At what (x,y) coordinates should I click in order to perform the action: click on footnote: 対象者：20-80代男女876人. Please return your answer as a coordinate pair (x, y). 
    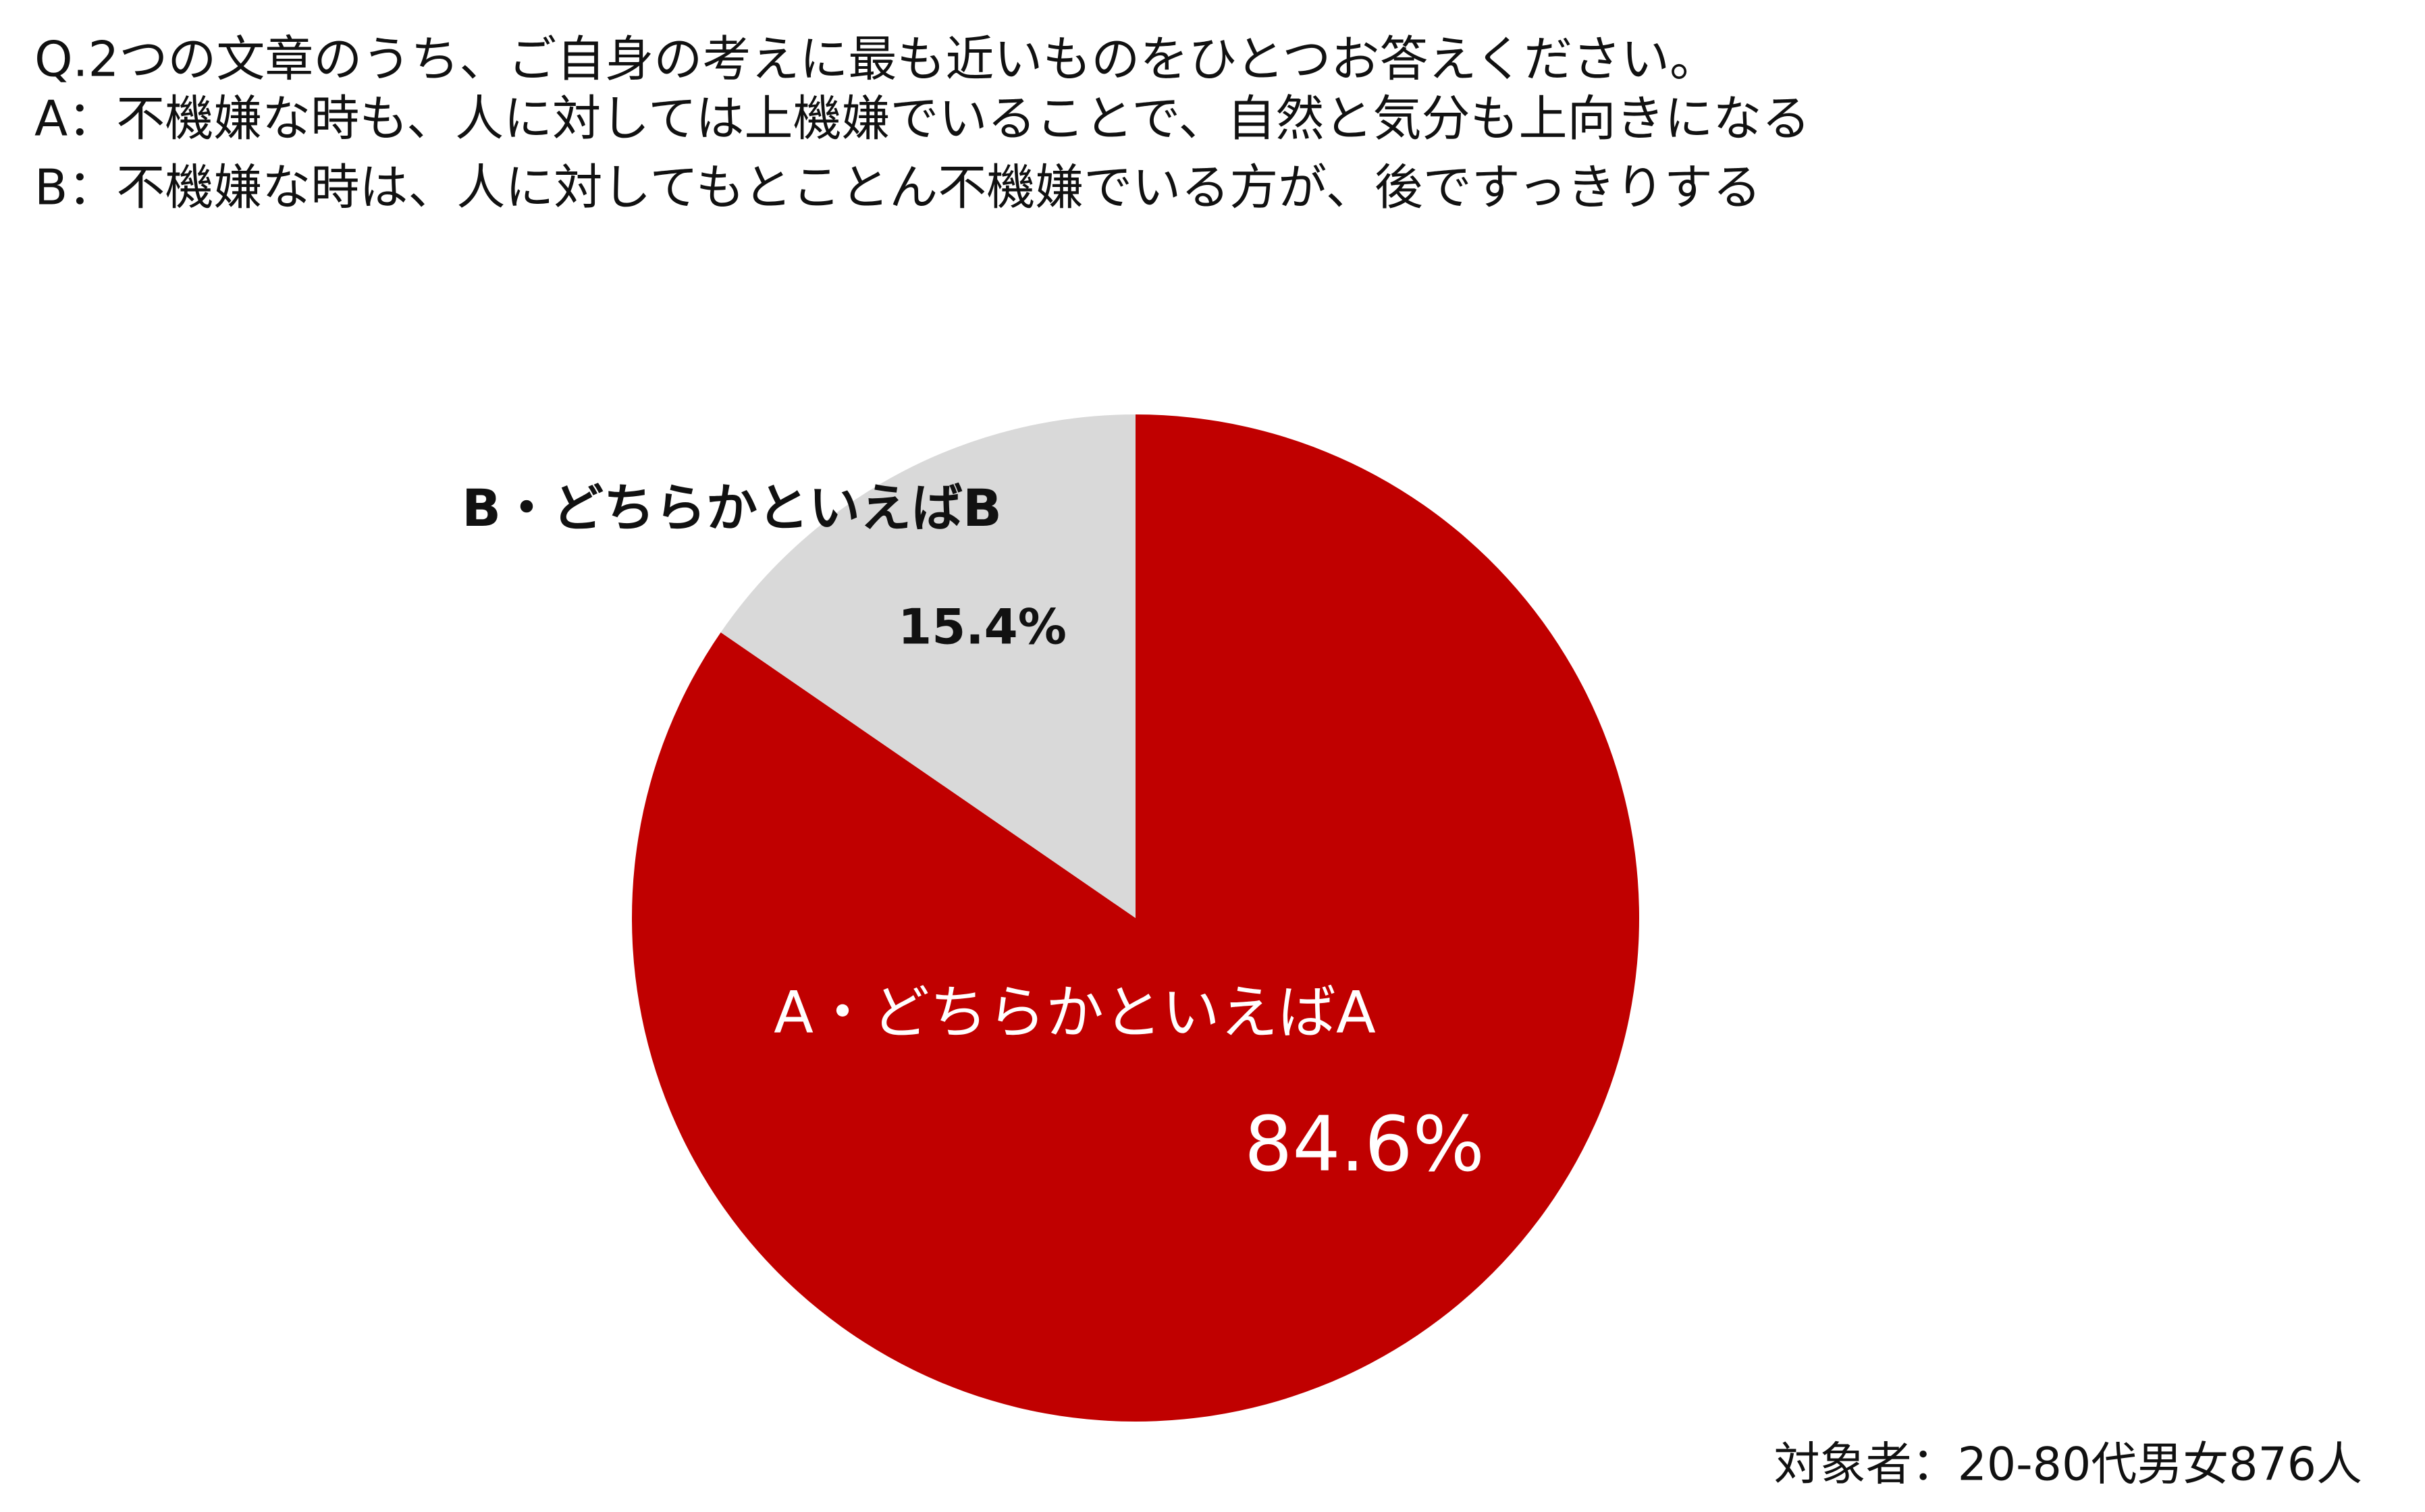
    Looking at the image, I should click on (2068, 1465).